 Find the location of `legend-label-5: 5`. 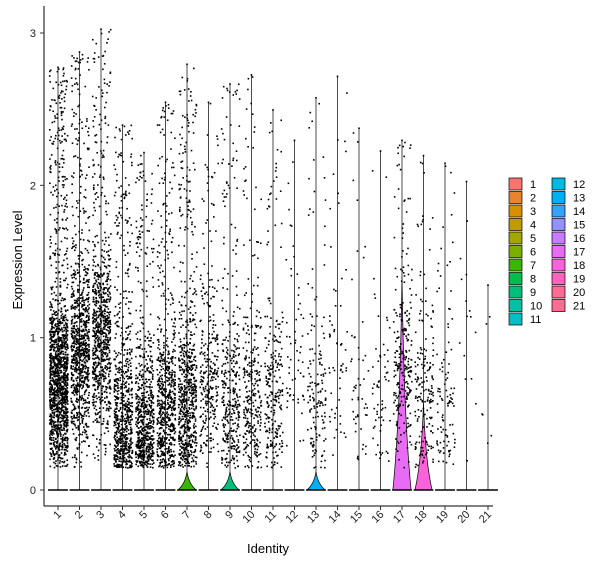

legend-label-5: 5 is located at coordinates (533, 239).